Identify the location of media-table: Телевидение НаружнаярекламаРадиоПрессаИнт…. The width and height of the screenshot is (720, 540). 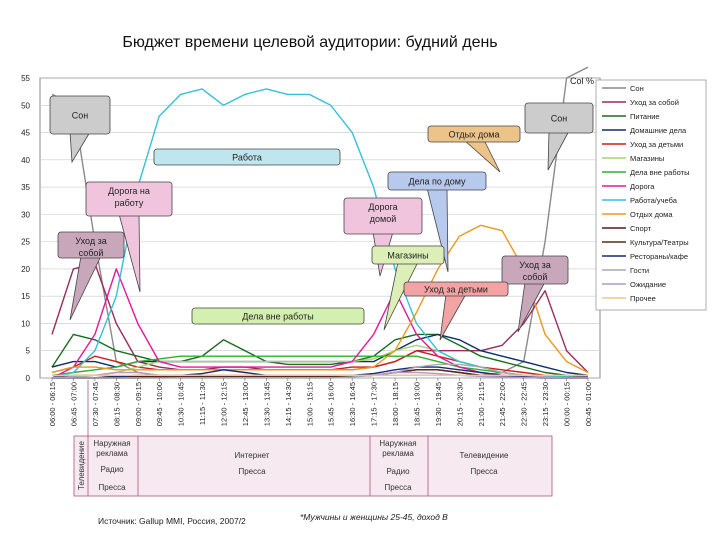
(313, 438).